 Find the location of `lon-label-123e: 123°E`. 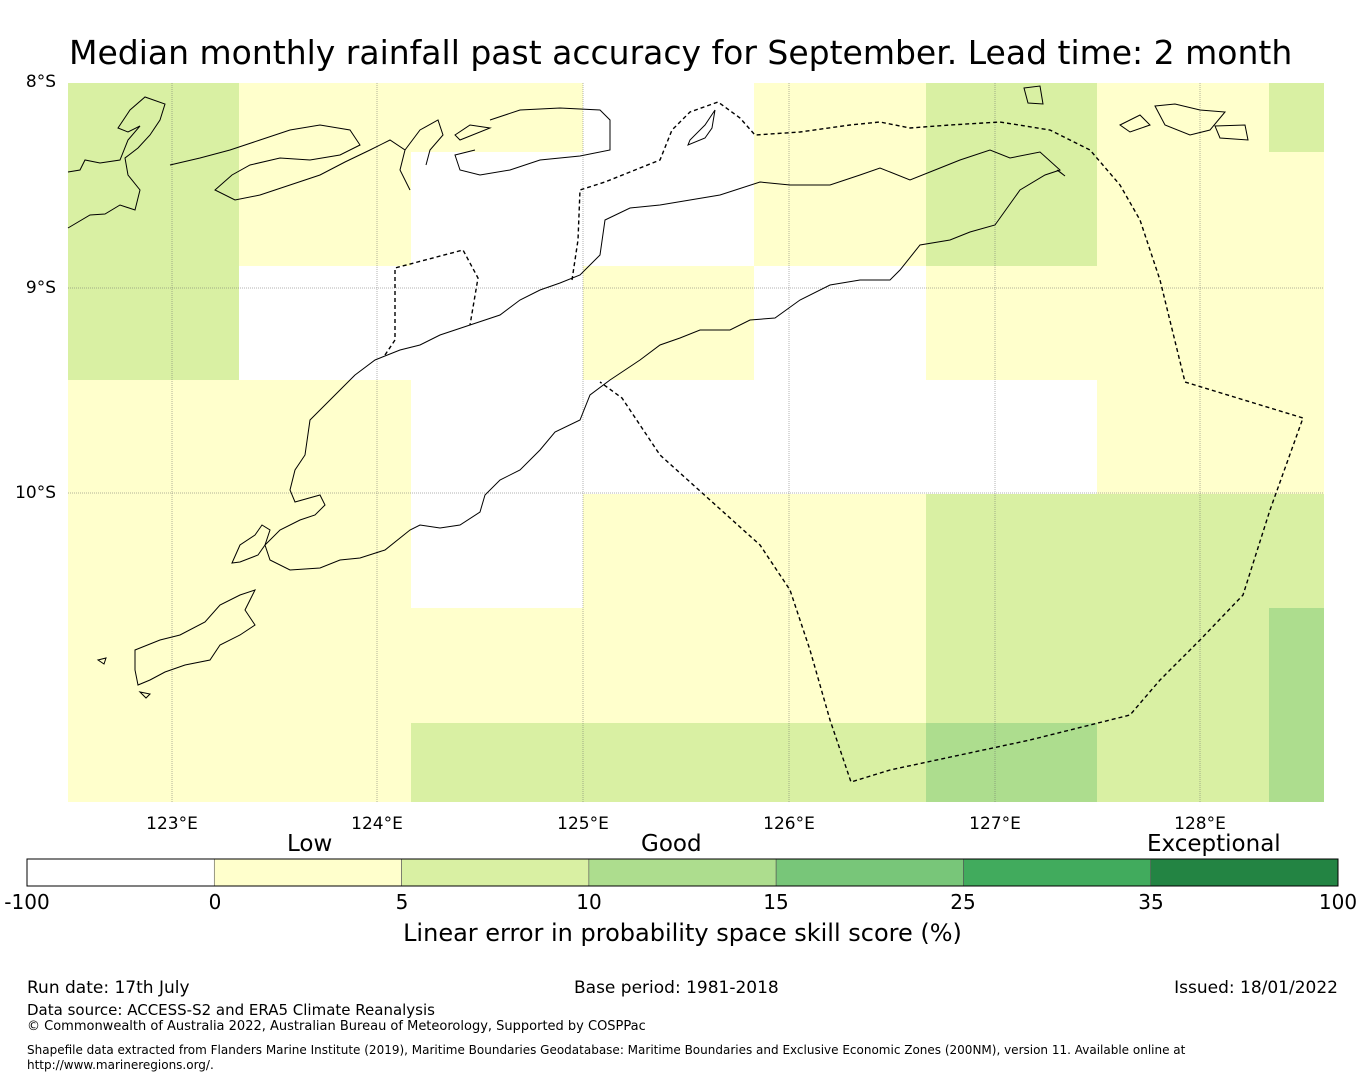

lon-label-123e: 123°E is located at coordinates (172, 824).